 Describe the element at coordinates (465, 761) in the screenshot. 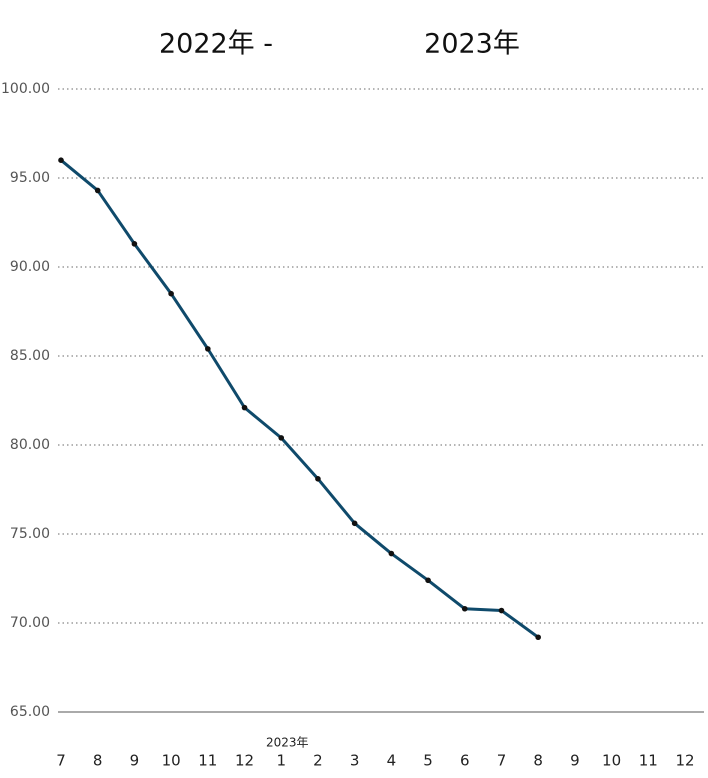

I see `x-tick-label: 6` at that location.